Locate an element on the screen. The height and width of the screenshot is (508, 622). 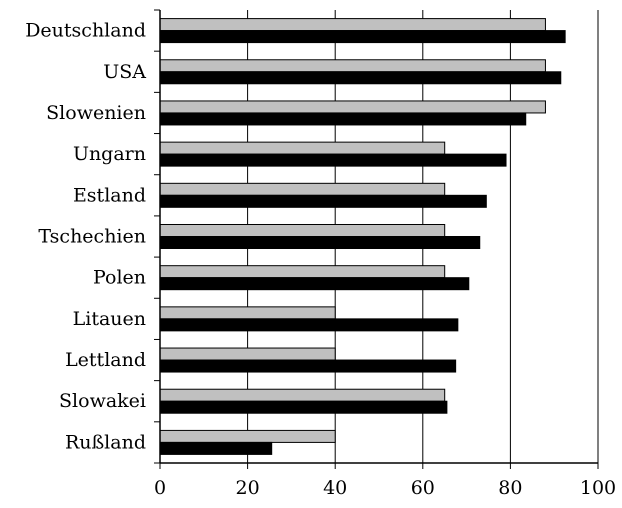
category-label-4: Estland is located at coordinates (109, 195).